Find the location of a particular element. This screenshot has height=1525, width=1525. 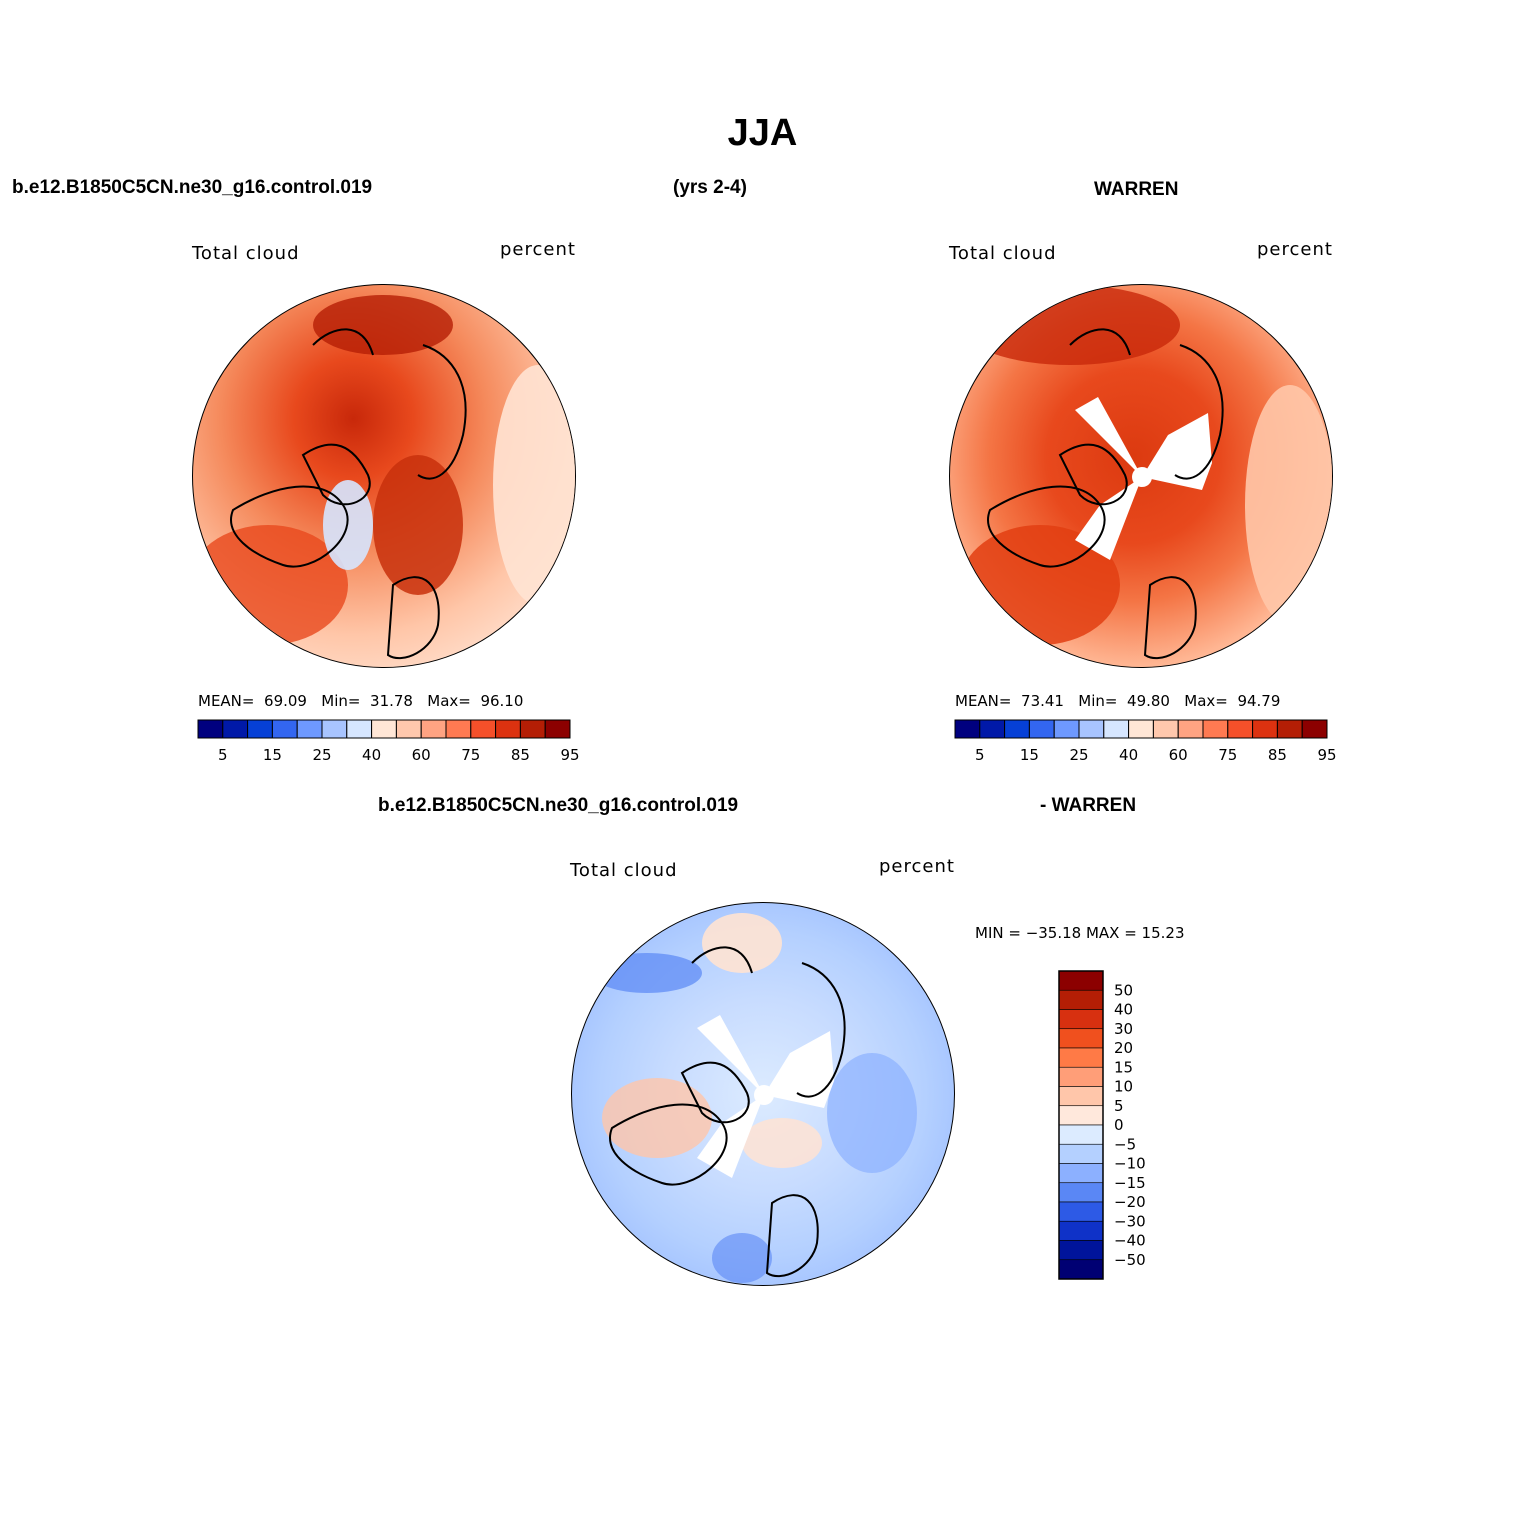

diff-colorbar-tick-label: 30 is located at coordinates (1123, 1029).